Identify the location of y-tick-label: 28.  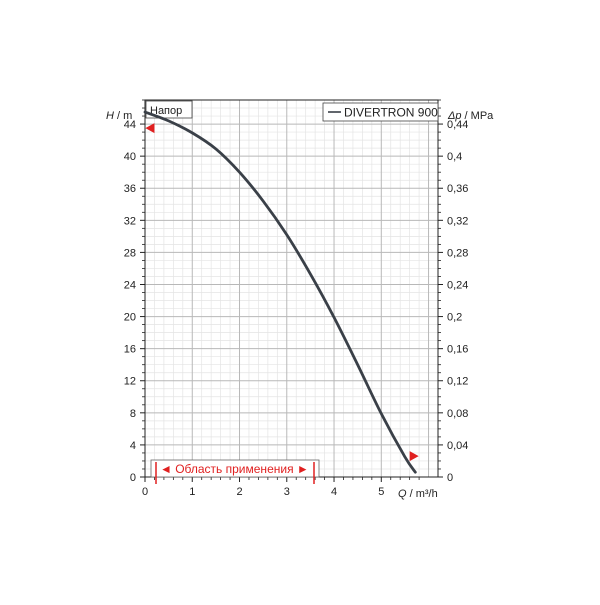
(130, 253).